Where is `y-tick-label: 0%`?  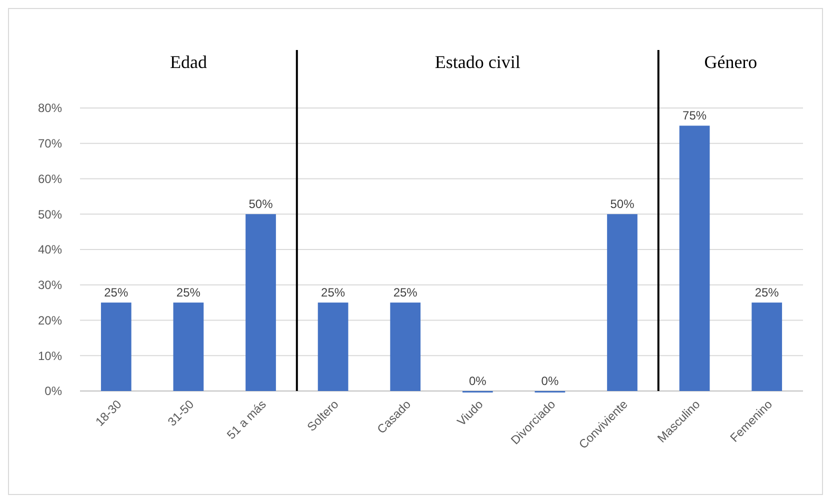
y-tick-label: 0% is located at coordinates (53, 391).